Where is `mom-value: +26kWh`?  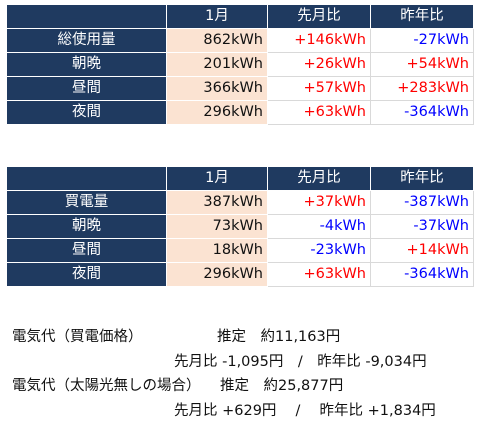 mom-value: +26kWh is located at coordinates (319, 64).